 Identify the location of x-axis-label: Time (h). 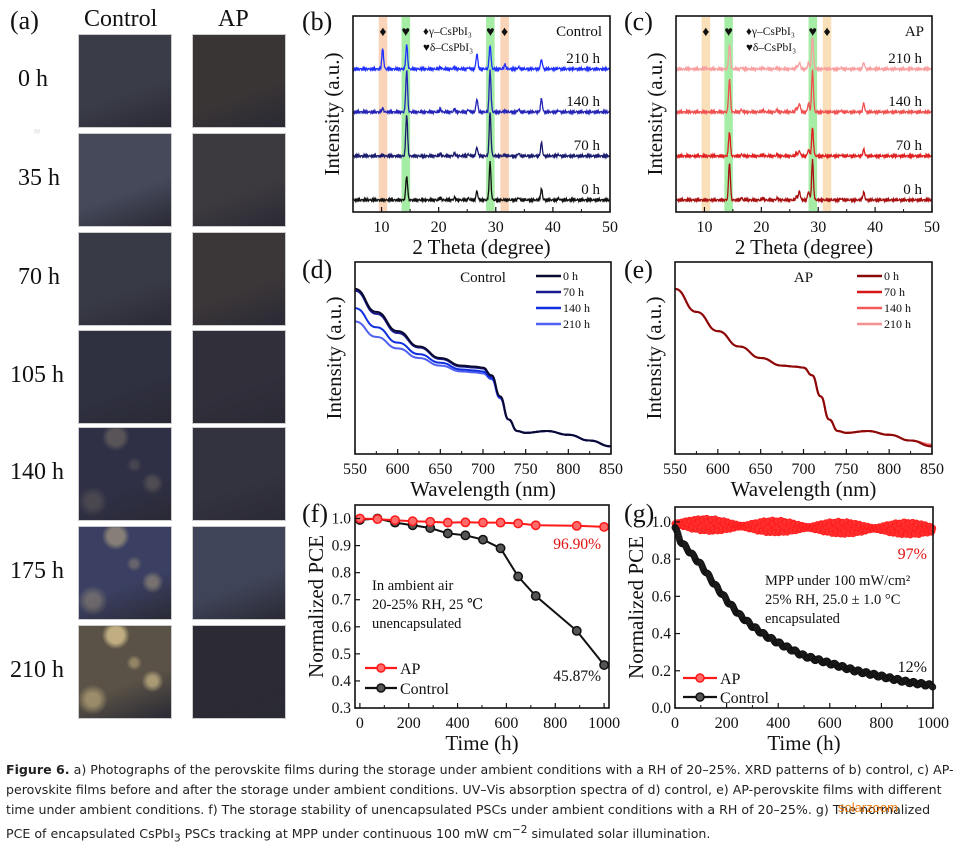
(803, 743).